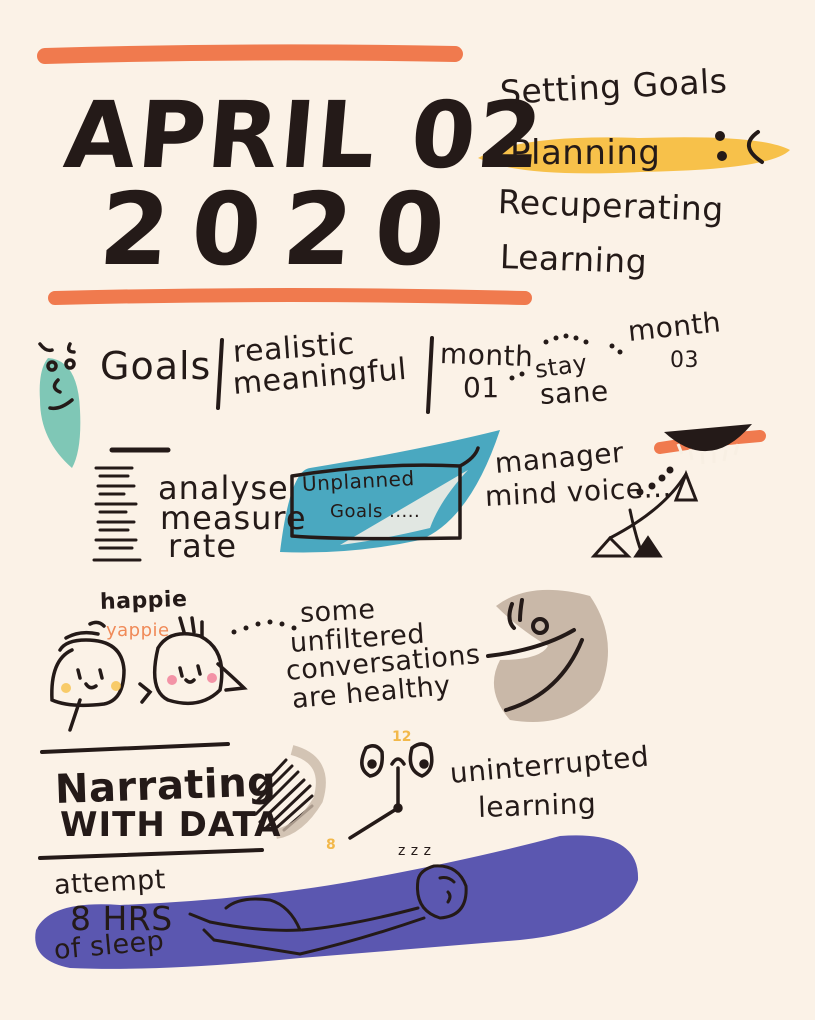 The width and height of the screenshot is (815, 1020). What do you see at coordinates (331, 845) in the screenshot?
I see `clock-eight: 8` at bounding box center [331, 845].